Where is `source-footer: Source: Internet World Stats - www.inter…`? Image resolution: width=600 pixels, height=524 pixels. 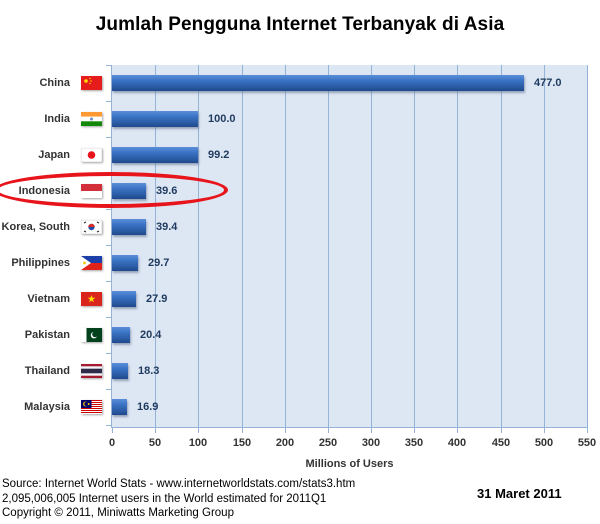
source-footer: Source: Internet World Stats - www.inter… is located at coordinates (178, 499).